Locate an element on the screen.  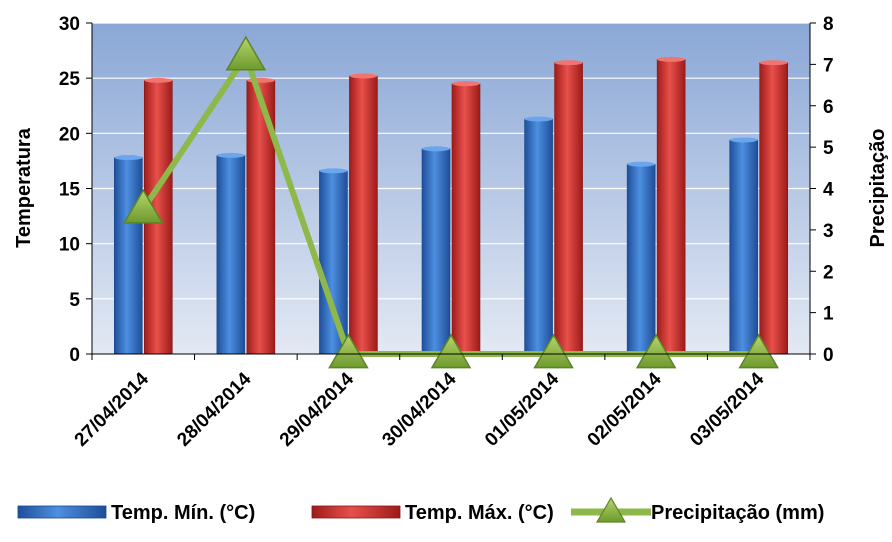
y-tick-label: 10 is located at coordinates (69, 245).